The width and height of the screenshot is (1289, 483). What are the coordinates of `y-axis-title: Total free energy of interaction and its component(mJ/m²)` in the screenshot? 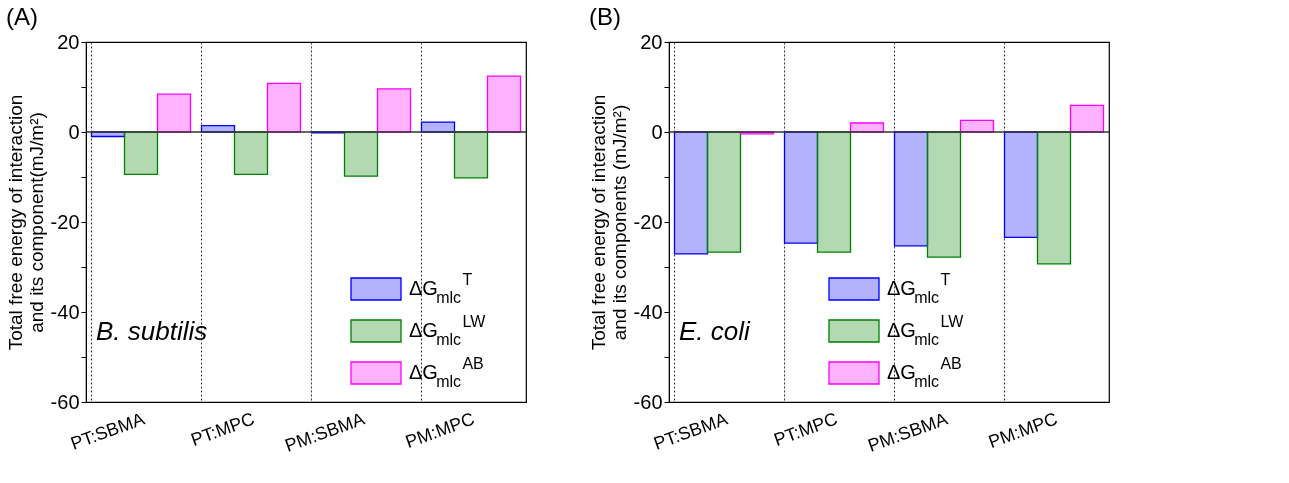 It's located at (25, 222).